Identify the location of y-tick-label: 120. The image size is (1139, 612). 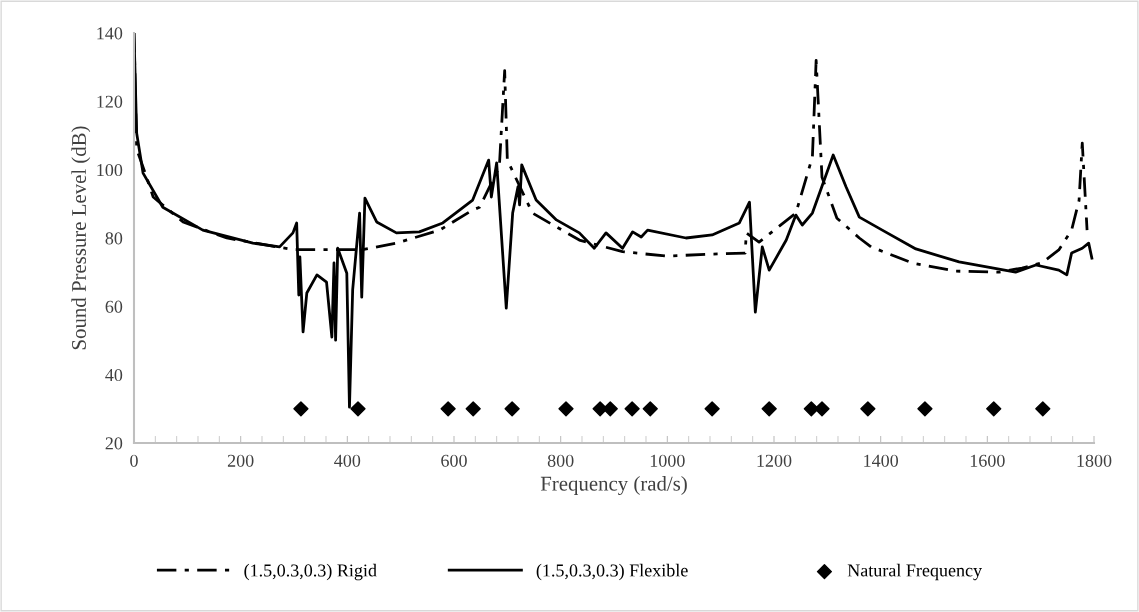
(110, 101).